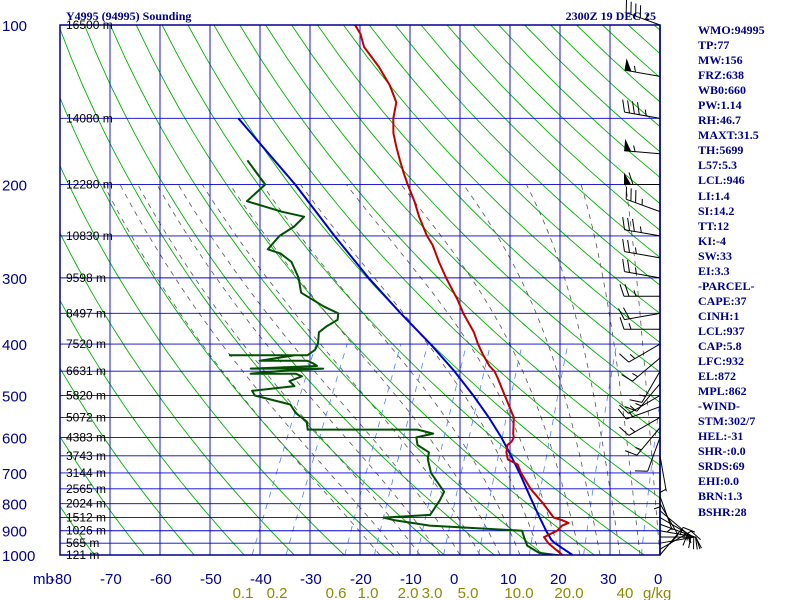 The width and height of the screenshot is (800, 600). What do you see at coordinates (714, 270) in the screenshot?
I see `index-line: EI:3.3` at bounding box center [714, 270].